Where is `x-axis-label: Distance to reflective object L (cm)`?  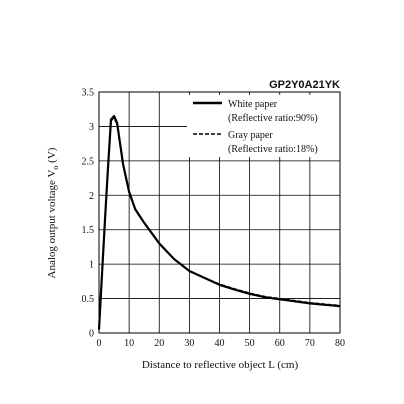 x-axis-label: Distance to reflective object L (cm) is located at coordinates (220, 365).